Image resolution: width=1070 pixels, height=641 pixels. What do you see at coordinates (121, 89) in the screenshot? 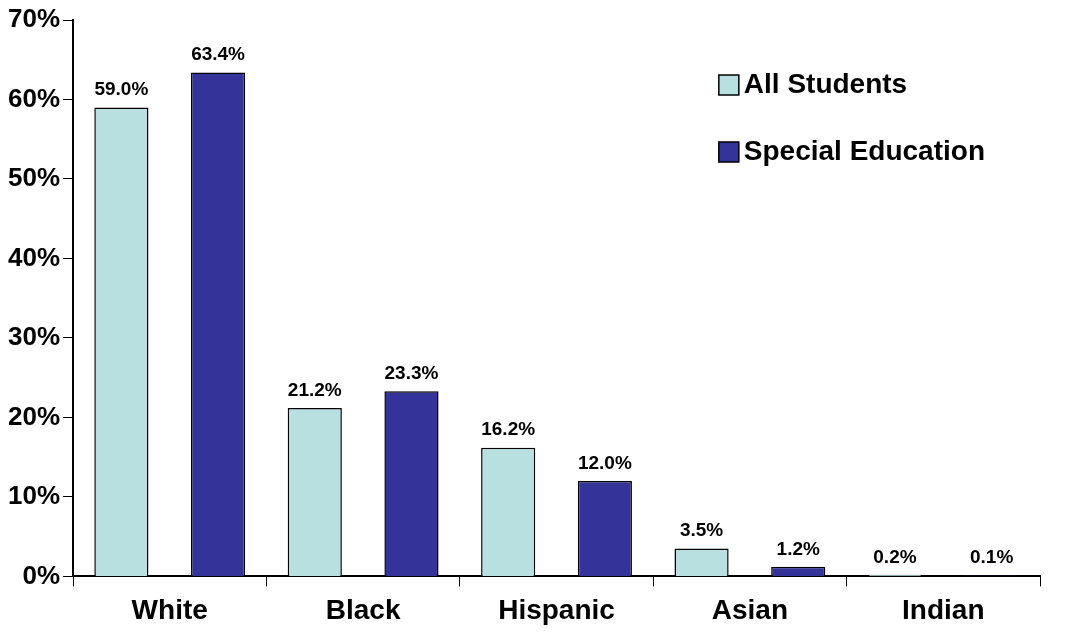
I see `data-label: 59.0%` at bounding box center [121, 89].